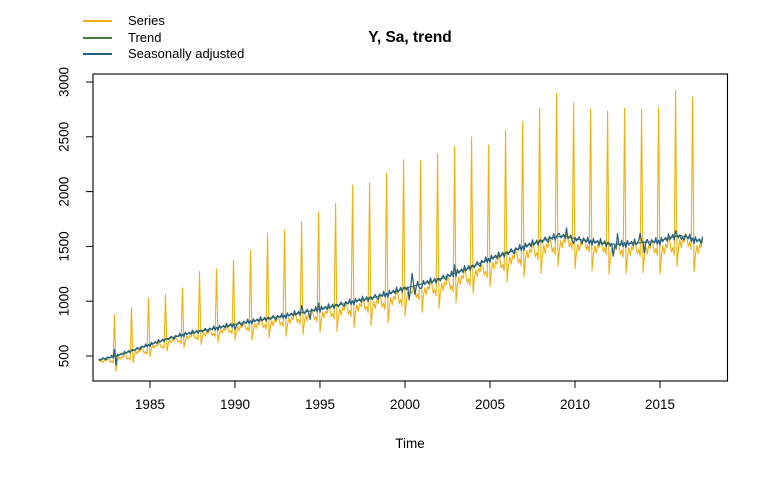 The height and width of the screenshot is (480, 768). I want to click on legend-label-seasonally-adjusted: Seasonally adjusted, so click(186, 54).